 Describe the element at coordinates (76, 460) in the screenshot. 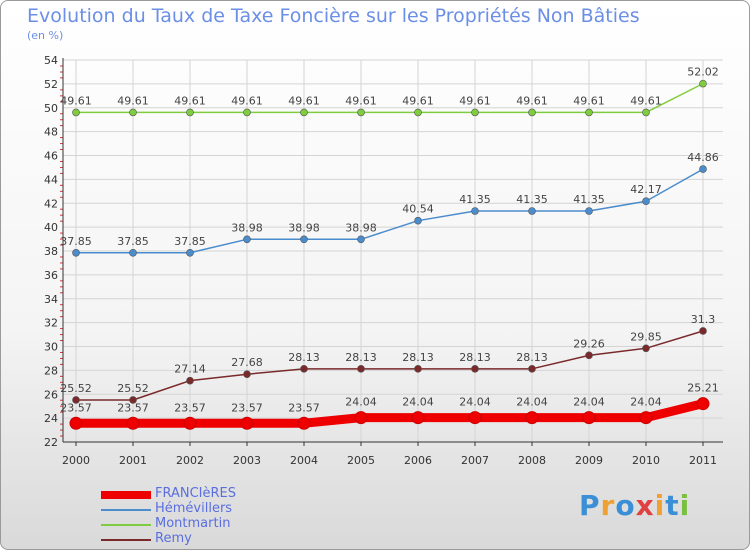

I see `x-tick-label: 2000` at that location.